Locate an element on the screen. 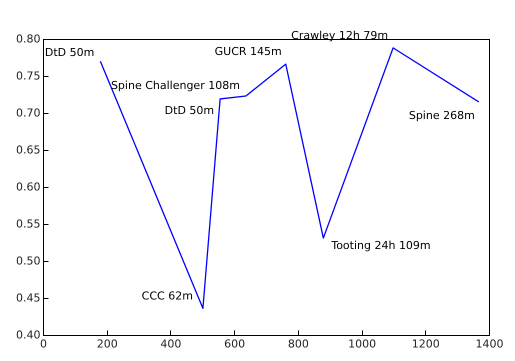 The image size is (515, 361). annotation: CCC 62m is located at coordinates (167, 295).